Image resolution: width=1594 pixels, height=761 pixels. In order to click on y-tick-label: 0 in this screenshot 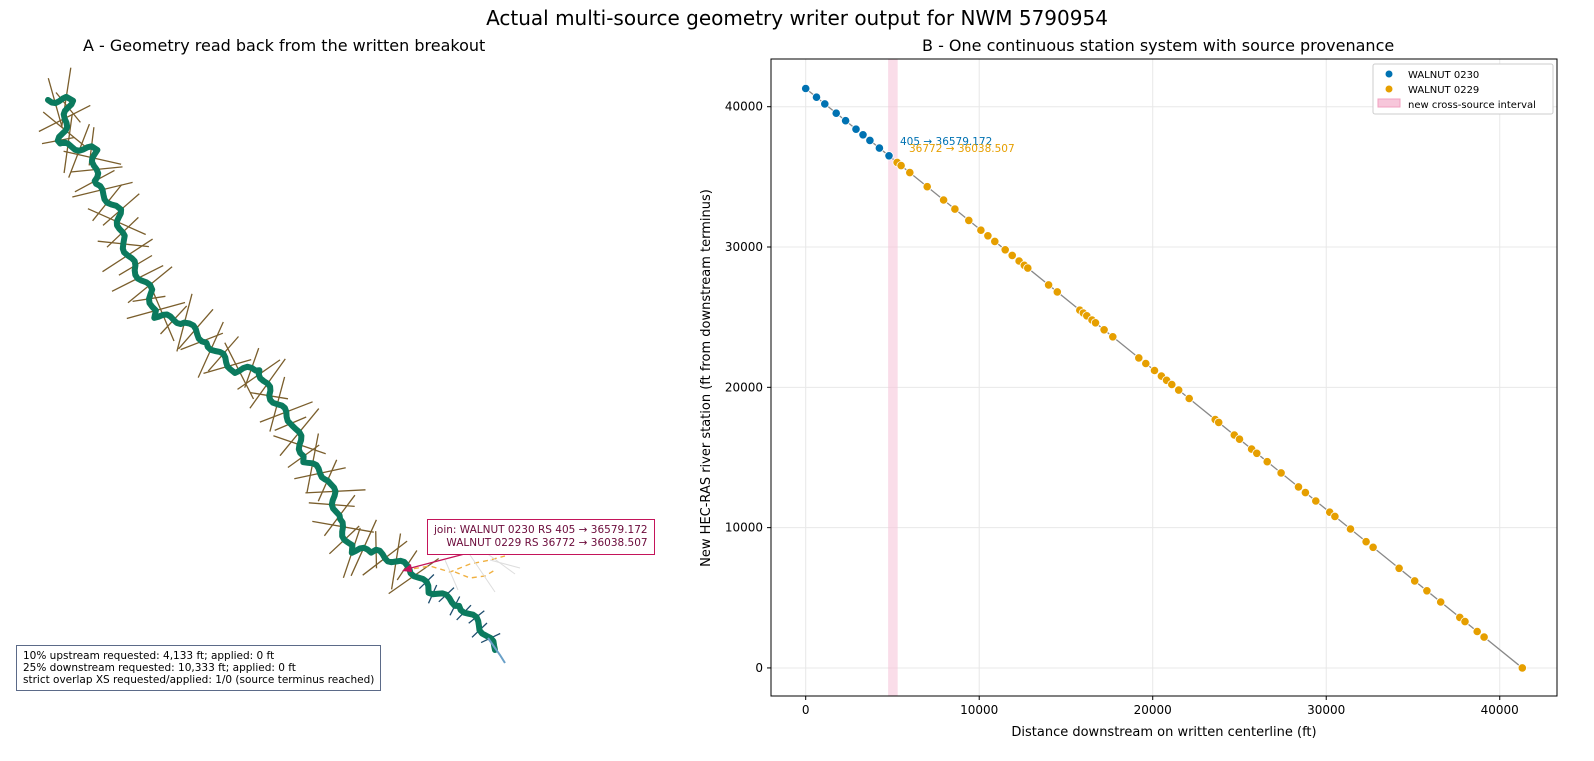, I will do `click(759, 668)`.